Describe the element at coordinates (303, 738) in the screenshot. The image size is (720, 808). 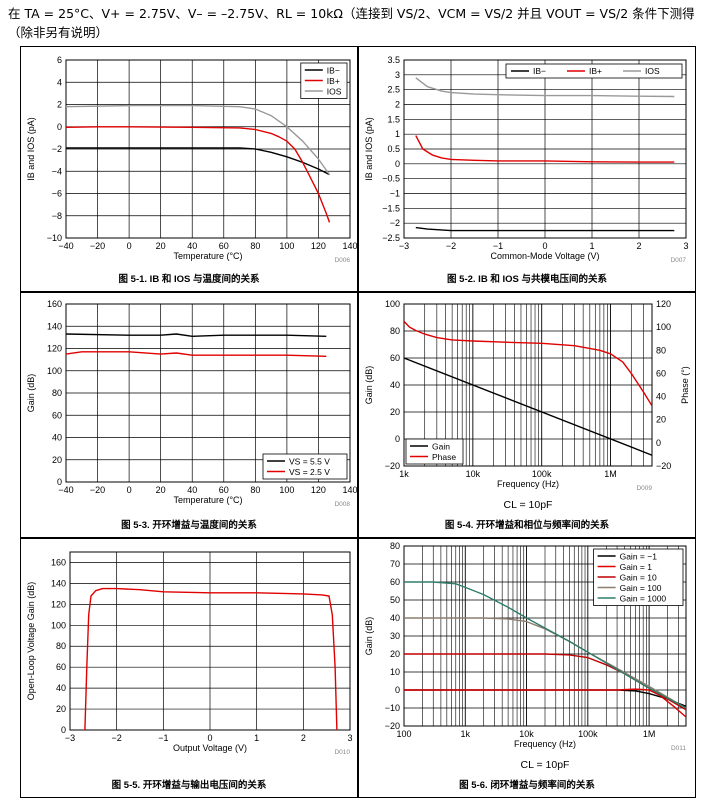
I see `x-tick-label: 2` at that location.